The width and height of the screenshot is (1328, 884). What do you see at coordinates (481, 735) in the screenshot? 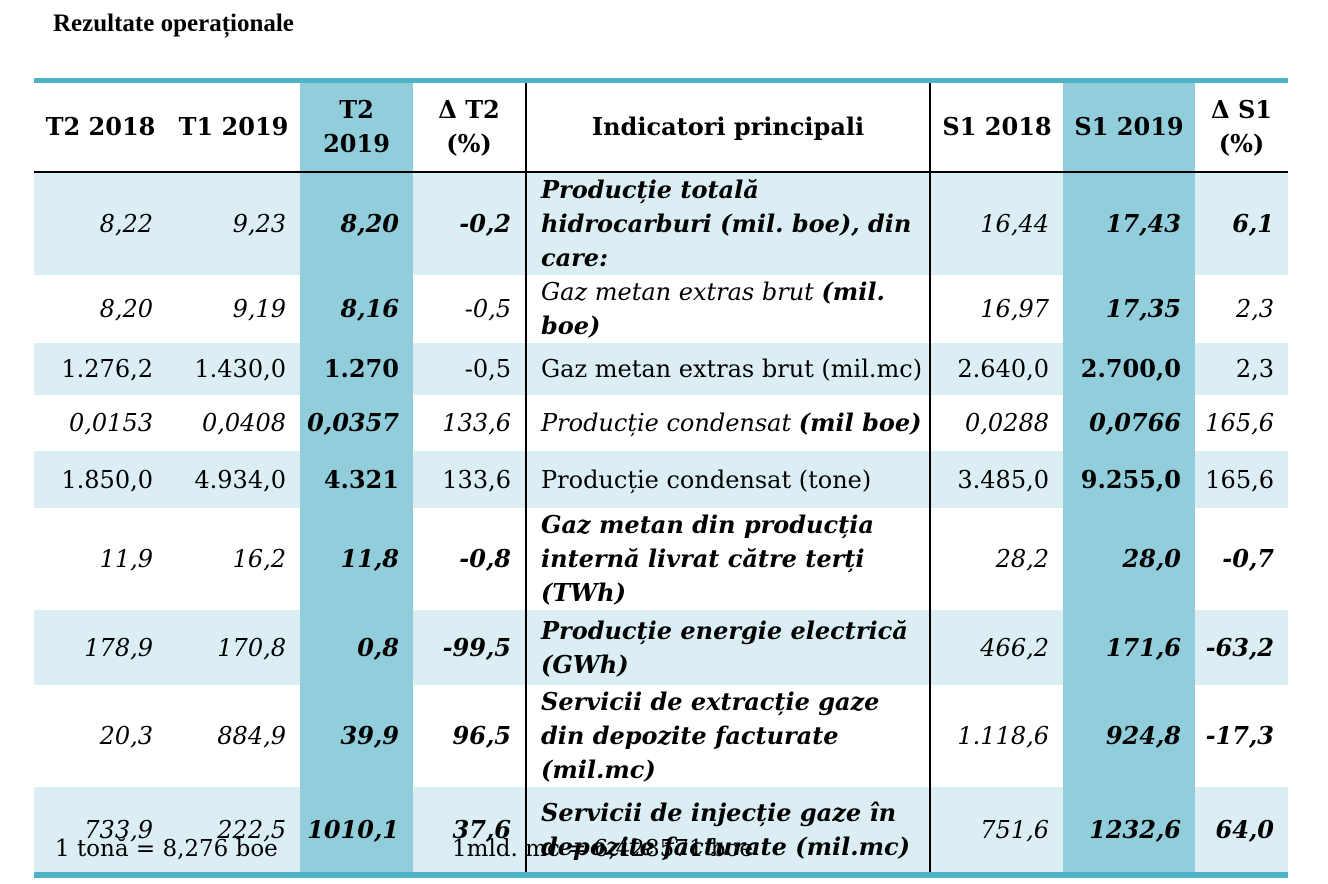
I see `cell-delta-t2: 96,5` at bounding box center [481, 735].